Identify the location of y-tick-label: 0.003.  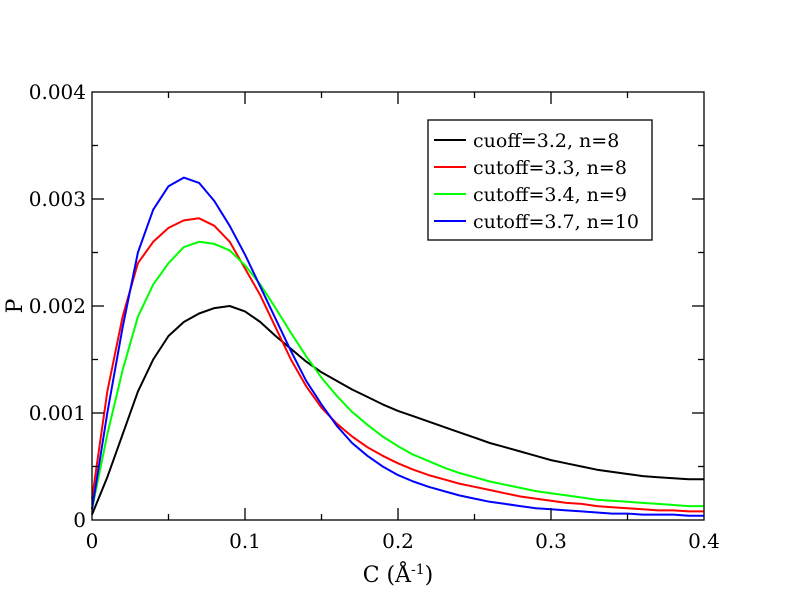
(57, 199).